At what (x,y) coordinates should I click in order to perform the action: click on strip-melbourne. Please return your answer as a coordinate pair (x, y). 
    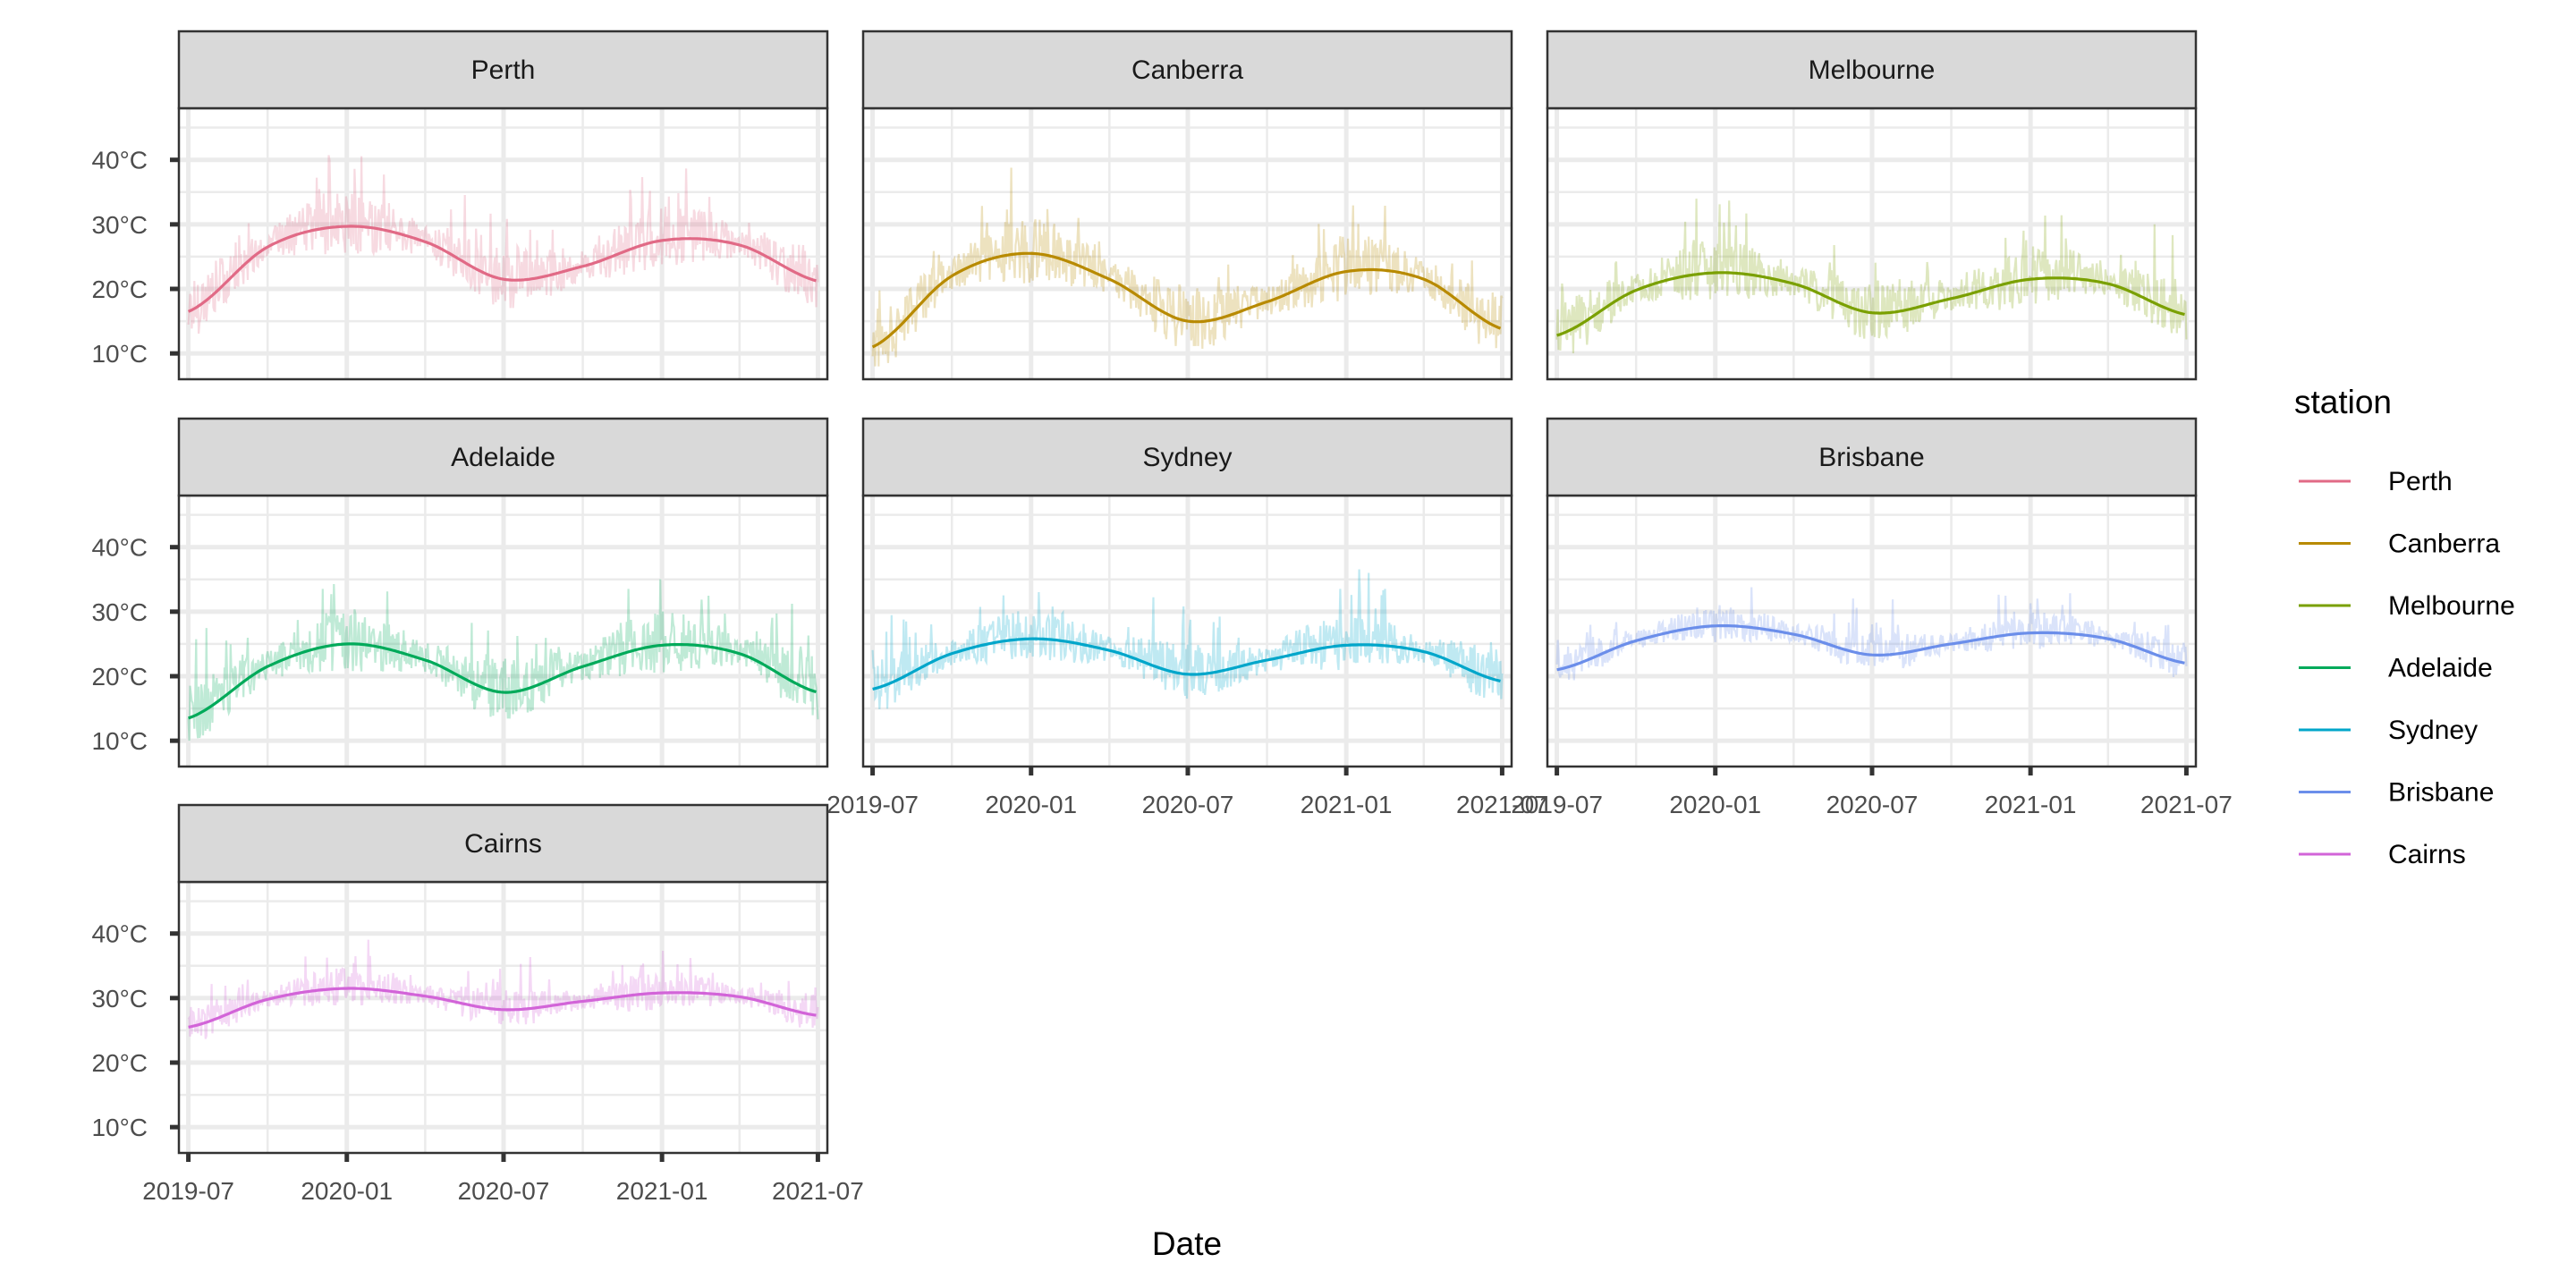
    Looking at the image, I should click on (1872, 70).